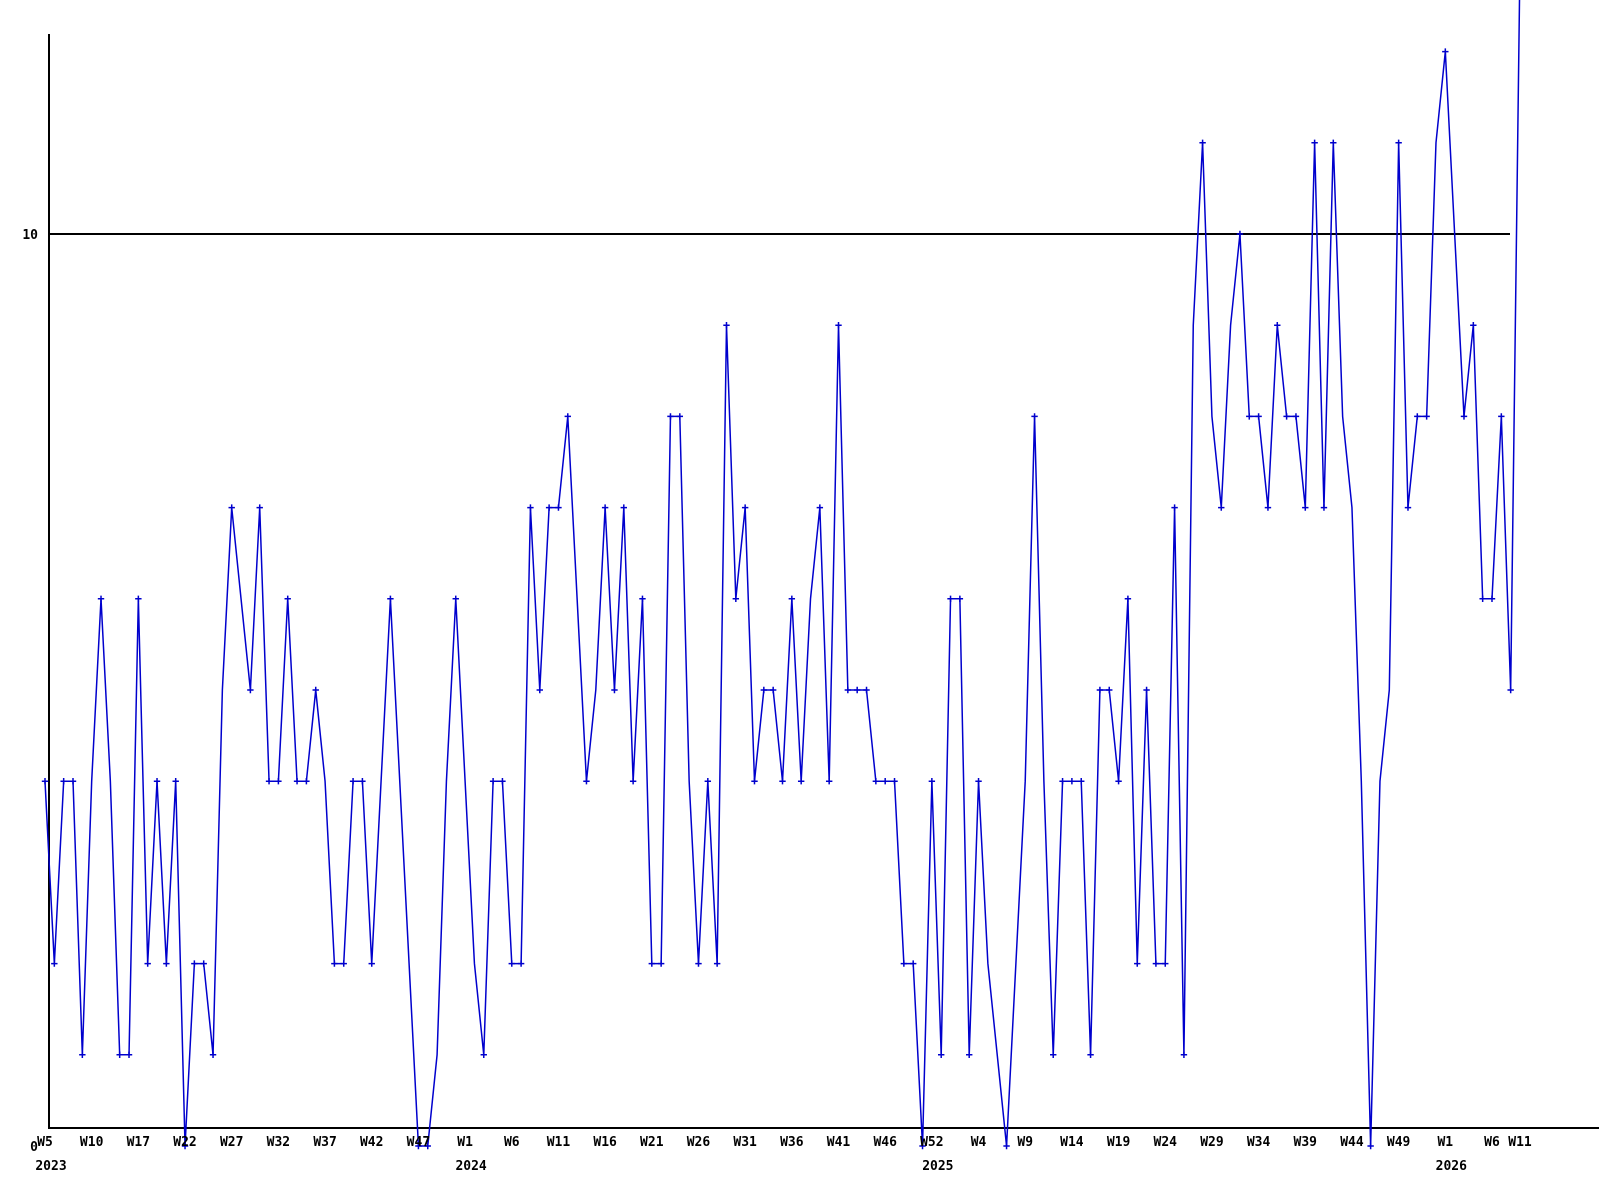 Image resolution: width=1600 pixels, height=1200 pixels. I want to click on y-tick-label-10: 10, so click(30, 235).